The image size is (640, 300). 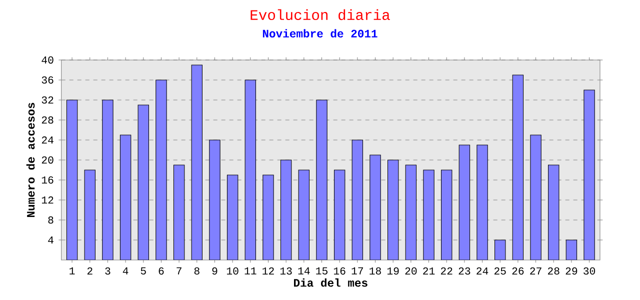 What do you see at coordinates (393, 271) in the screenshot?
I see `x-tick-label: 19` at bounding box center [393, 271].